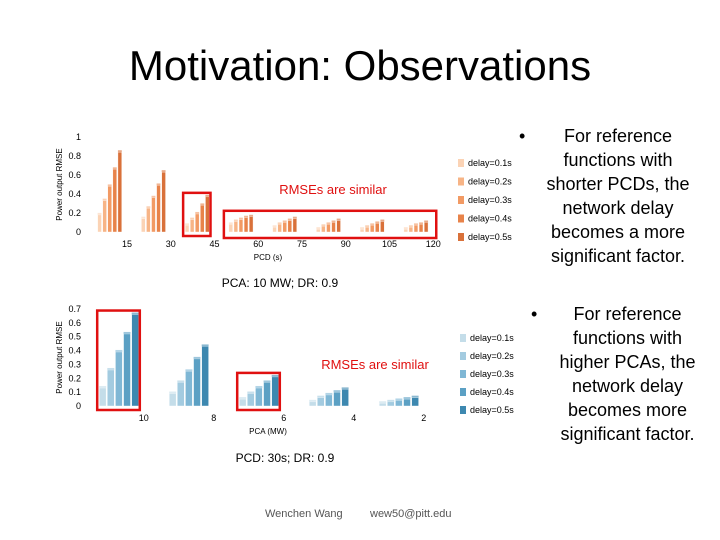 The width and height of the screenshot is (720, 540). I want to click on footer-author: Wenchen Wang, so click(304, 514).